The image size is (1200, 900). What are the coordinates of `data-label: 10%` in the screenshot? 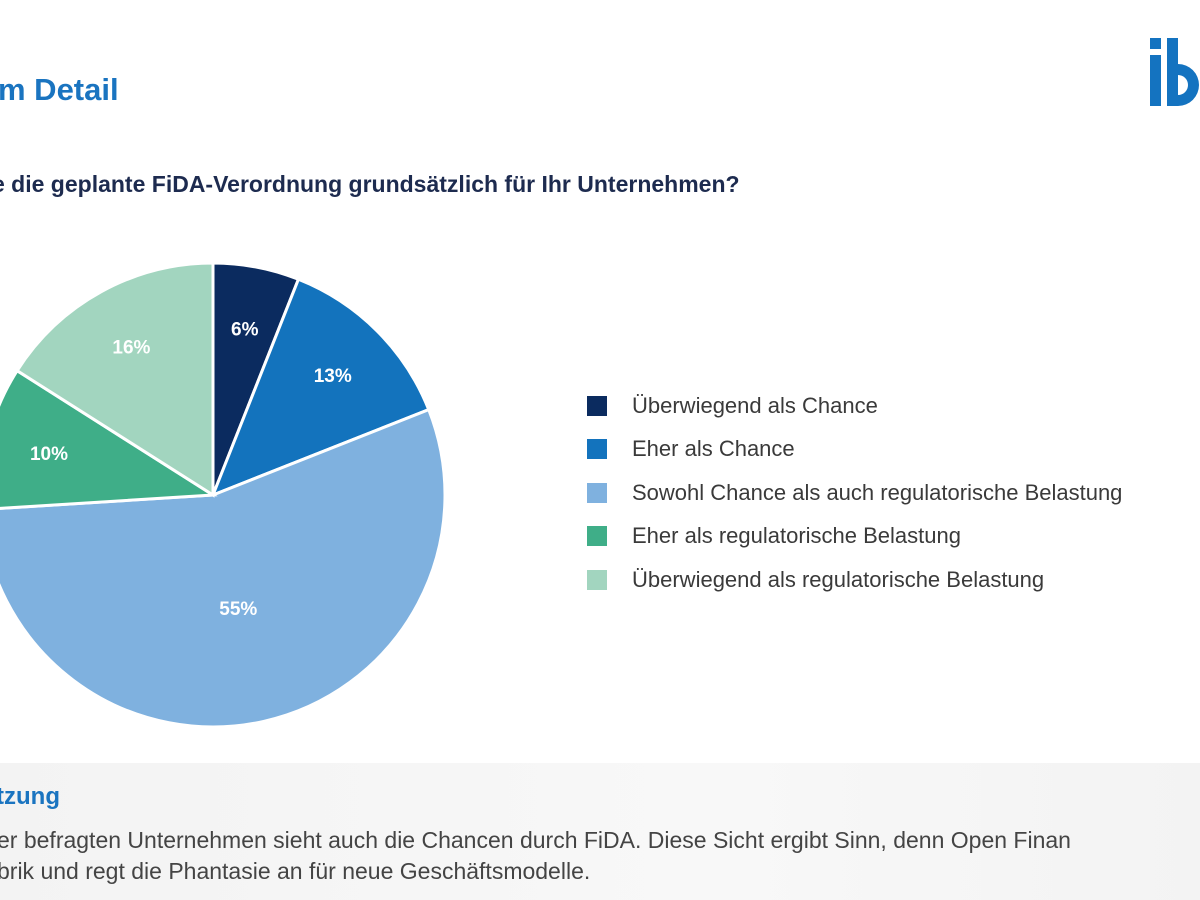 It's located at (49, 454).